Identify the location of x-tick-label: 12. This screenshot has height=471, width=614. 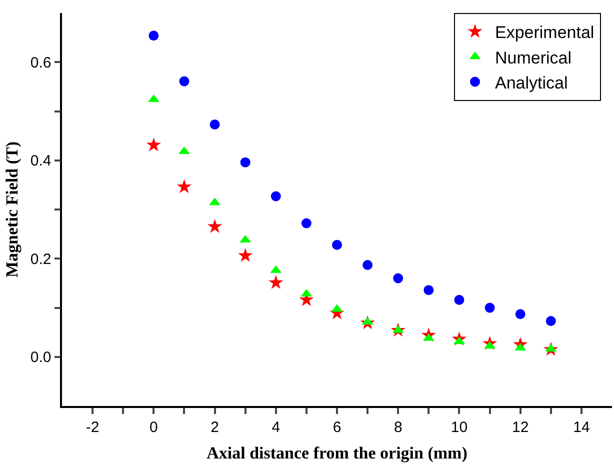
(520, 427).